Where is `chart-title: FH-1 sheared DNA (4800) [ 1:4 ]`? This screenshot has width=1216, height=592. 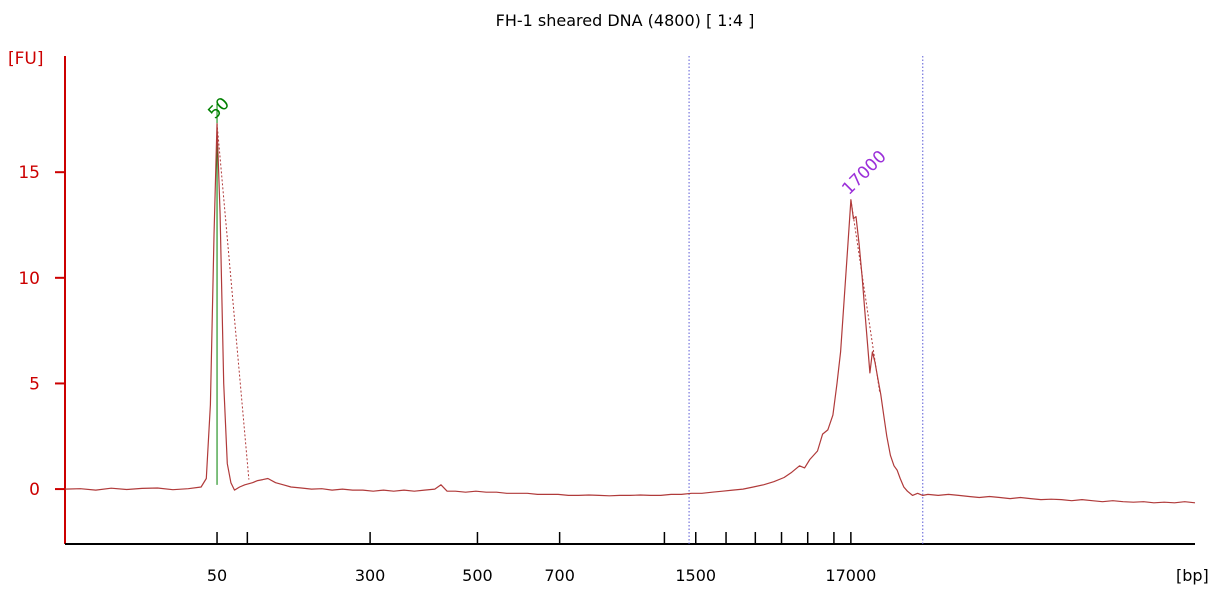
chart-title: FH-1 sheared DNA (4800) [ 1:4 ] is located at coordinates (625, 20).